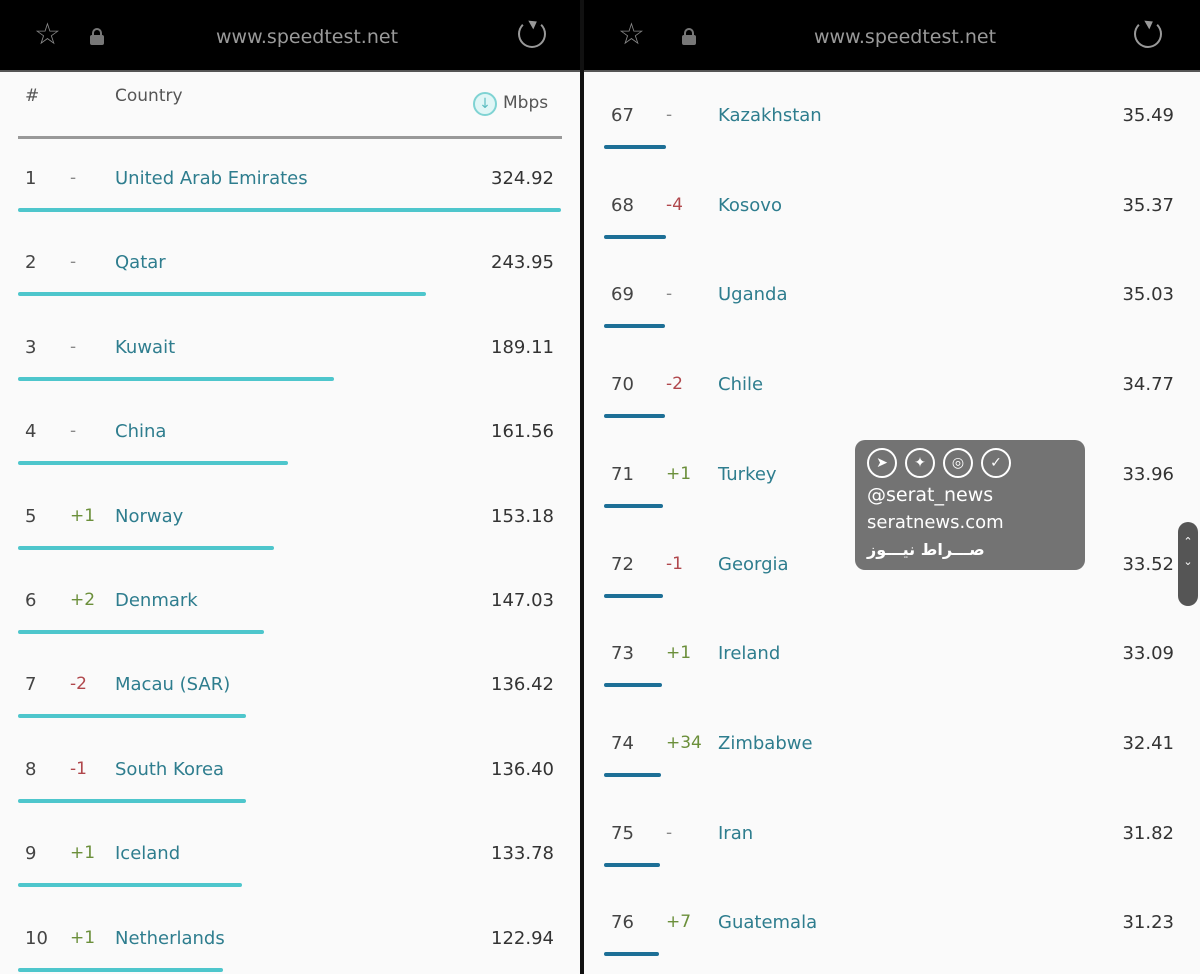  What do you see at coordinates (892, 485) in the screenshot?
I see `table-row: 71 +1 Turkey 33.96` at bounding box center [892, 485].